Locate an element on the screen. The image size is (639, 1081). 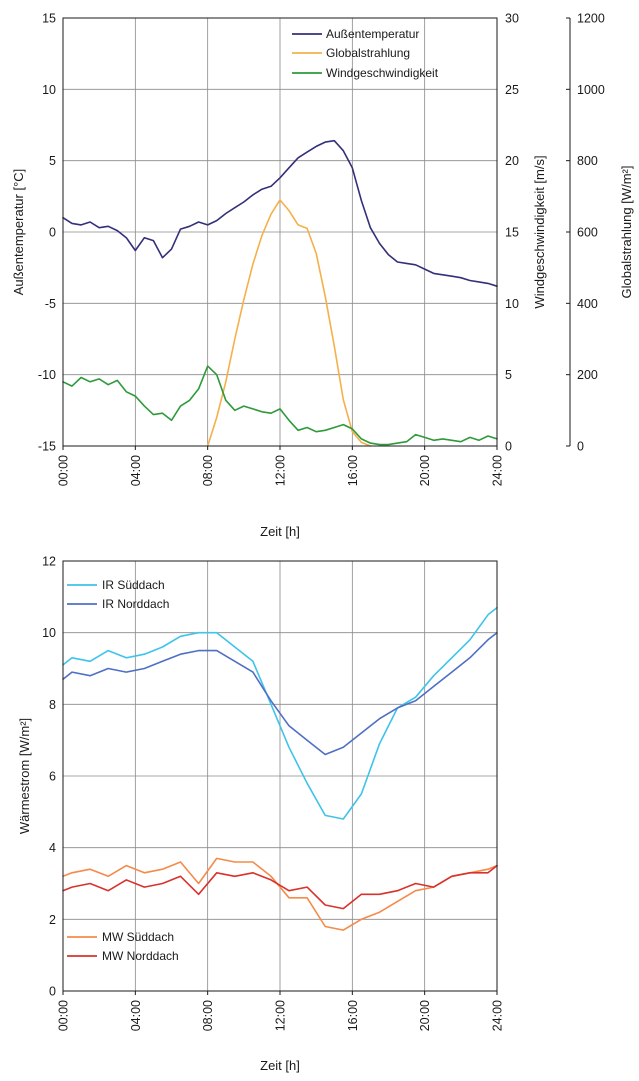
radiation-axis: 1200 1000 800 600 400 200 0 is located at coordinates (585, 233).